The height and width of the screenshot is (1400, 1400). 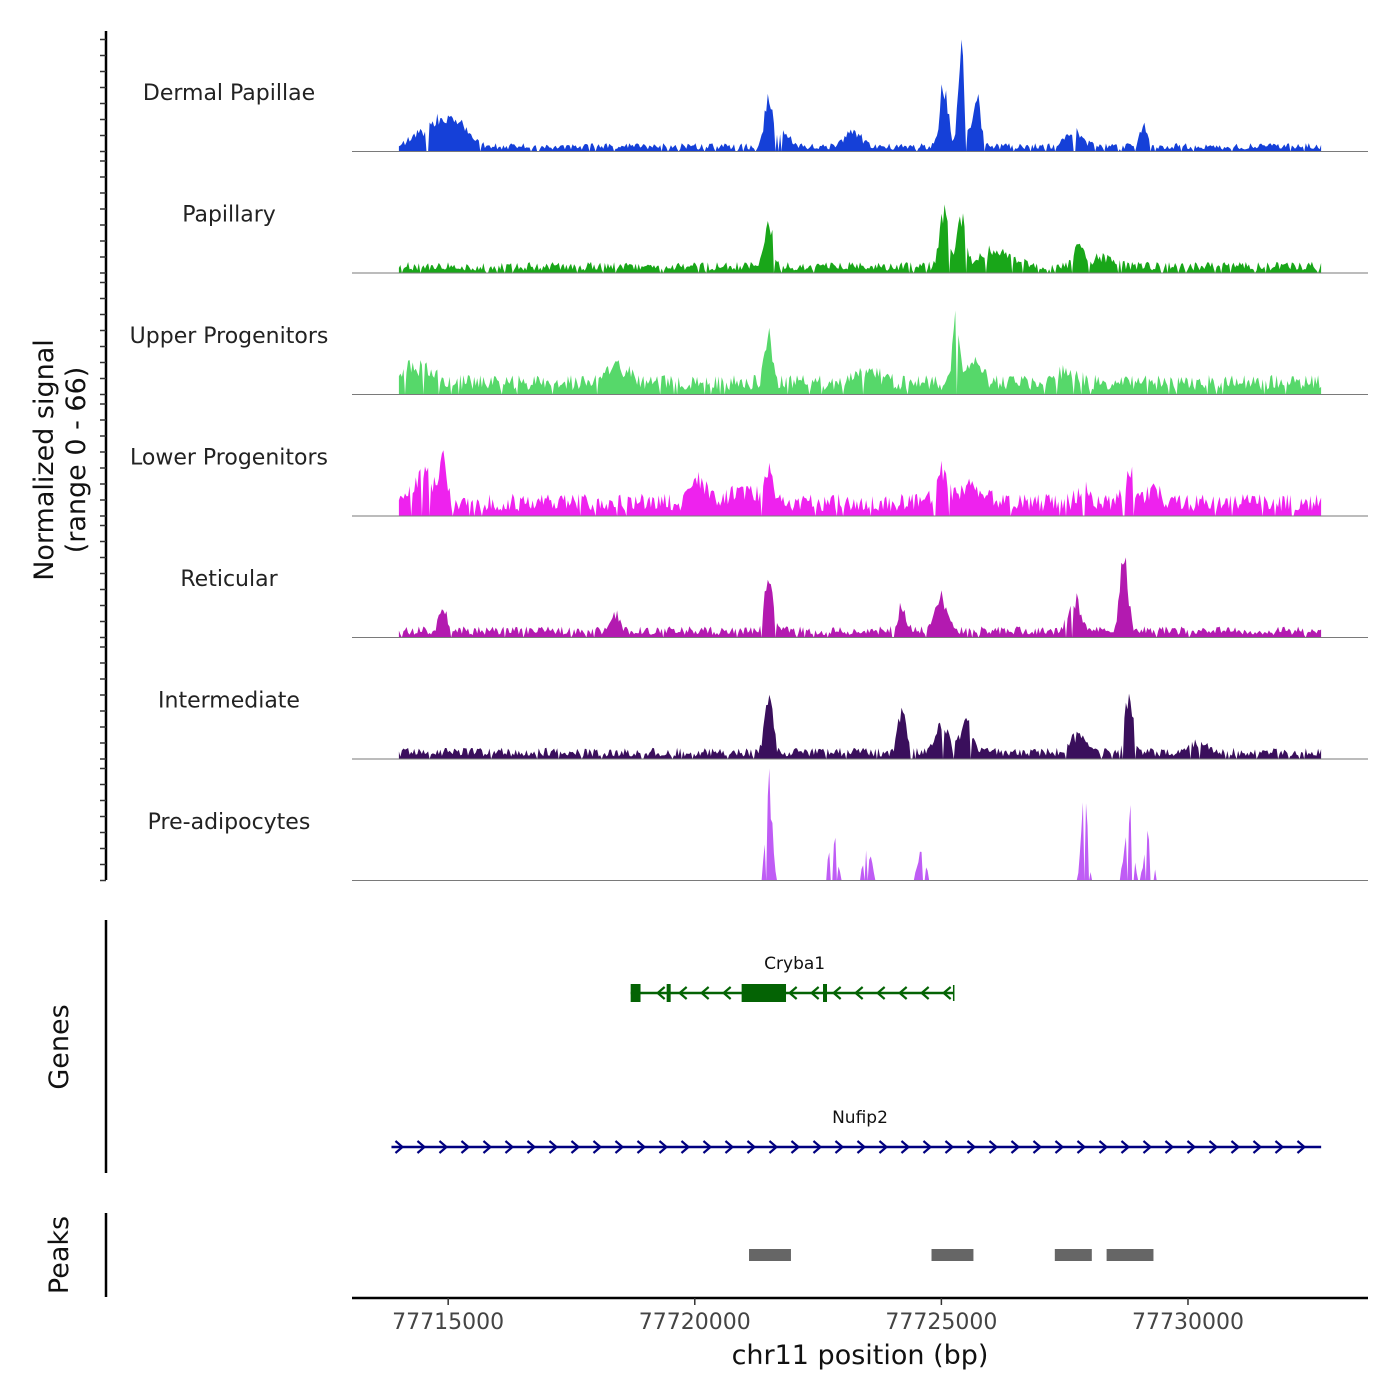 What do you see at coordinates (856, 1131) in the screenshot?
I see `gene-nufip2: Nufip2` at bounding box center [856, 1131].